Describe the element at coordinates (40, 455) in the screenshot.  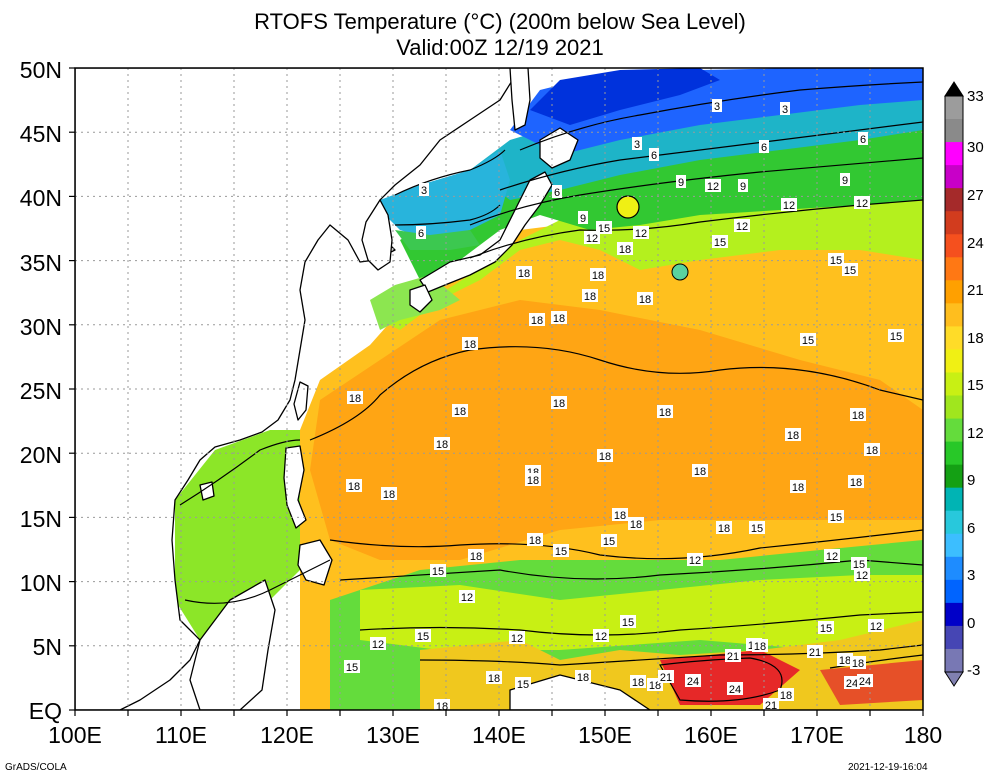
I see `lat-label-20n: 20N` at that location.